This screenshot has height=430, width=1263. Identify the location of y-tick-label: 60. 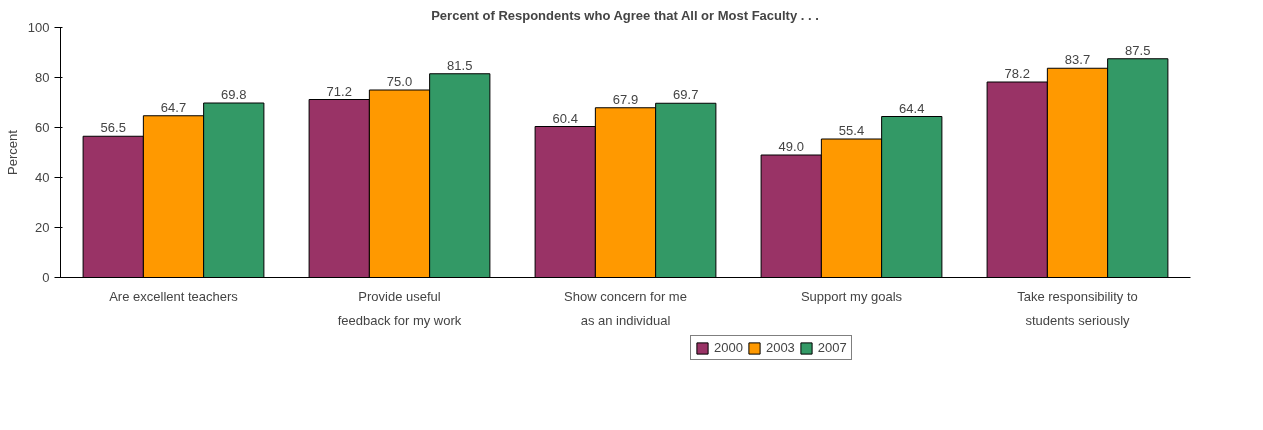
(42, 127).